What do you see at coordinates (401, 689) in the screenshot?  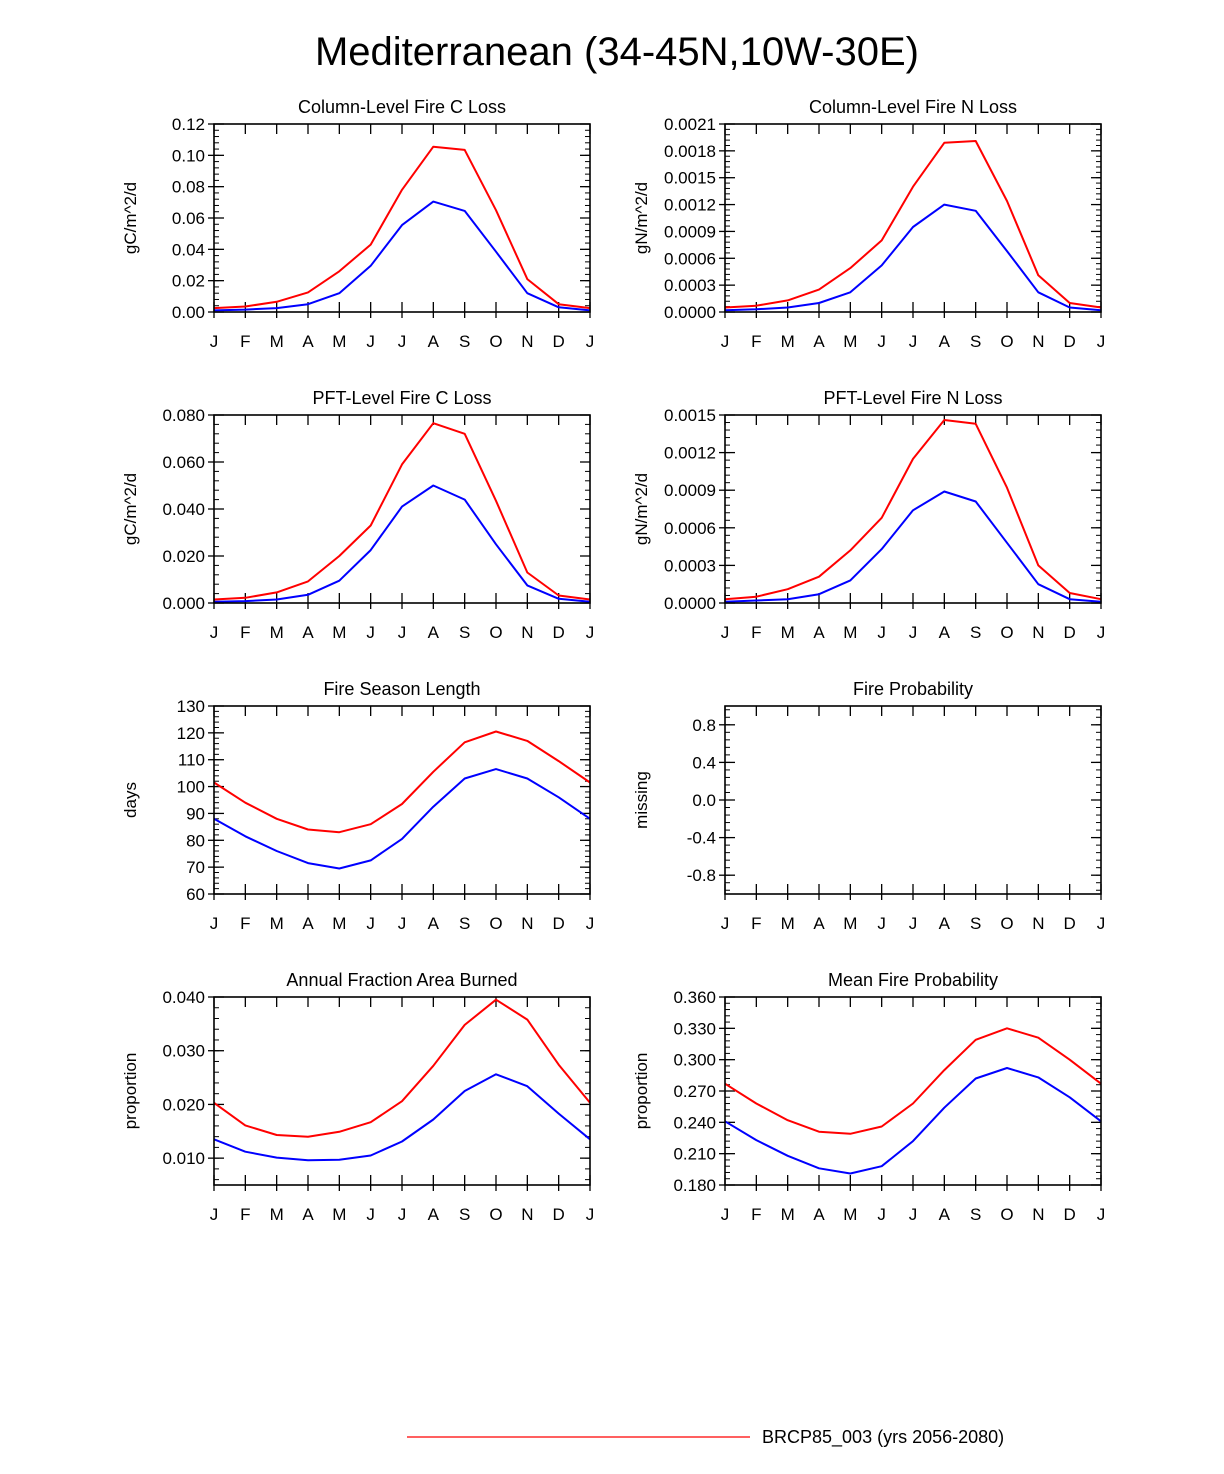 I see `panel-title: Fire Season Length` at bounding box center [401, 689].